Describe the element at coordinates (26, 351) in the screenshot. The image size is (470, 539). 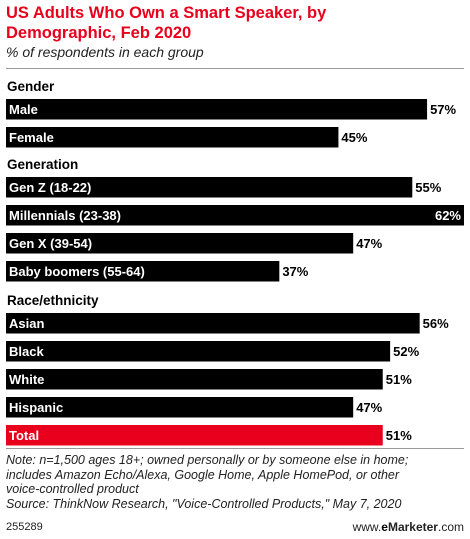
I see `category-label: Black` at that location.